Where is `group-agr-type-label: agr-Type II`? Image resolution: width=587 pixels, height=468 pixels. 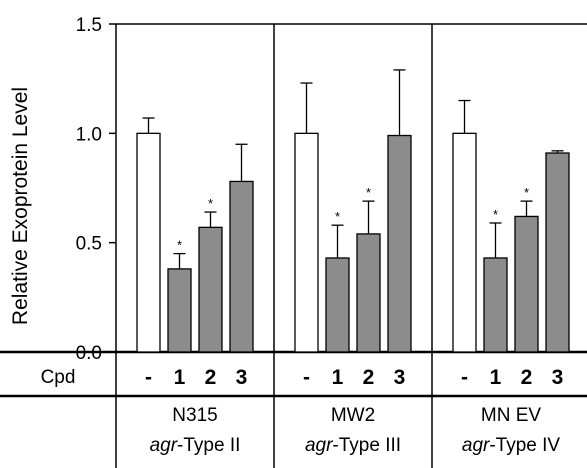 group-agr-type-label: agr-Type II is located at coordinates (195, 445).